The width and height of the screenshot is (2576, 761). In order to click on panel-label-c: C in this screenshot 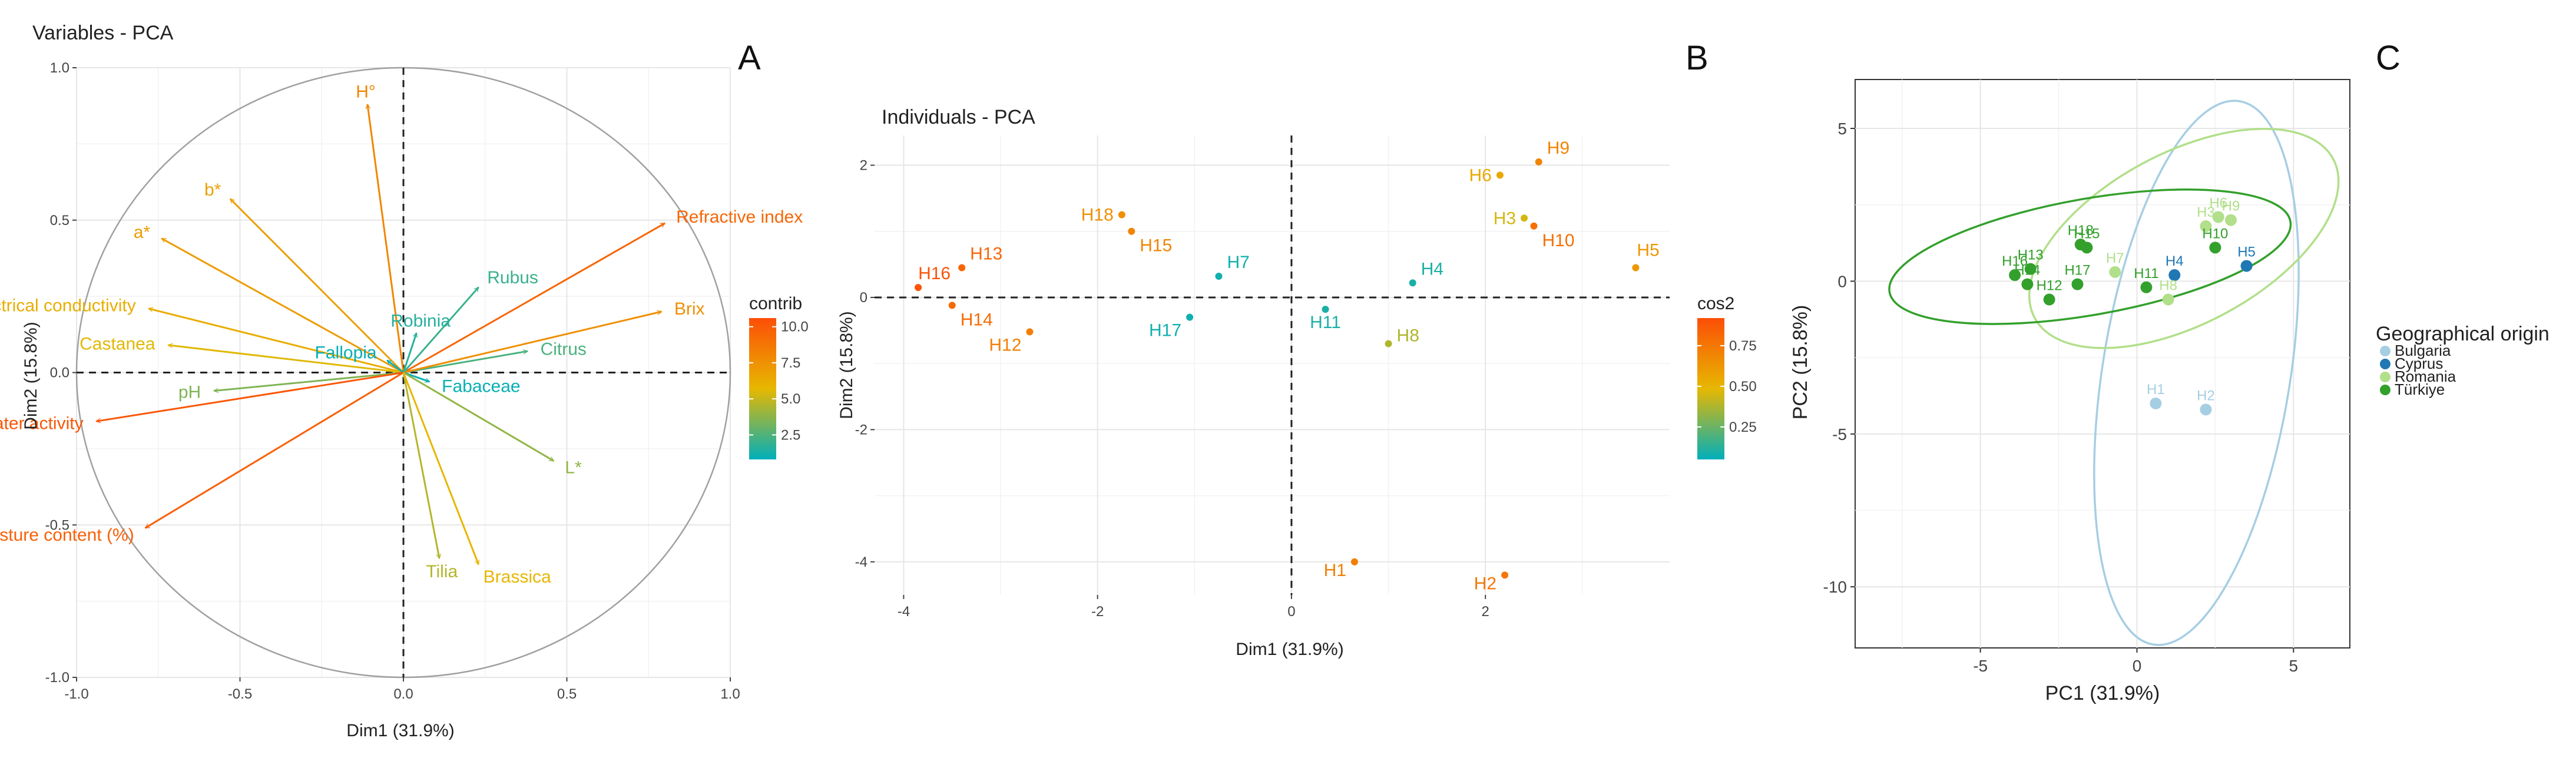, I will do `click(2388, 58)`.